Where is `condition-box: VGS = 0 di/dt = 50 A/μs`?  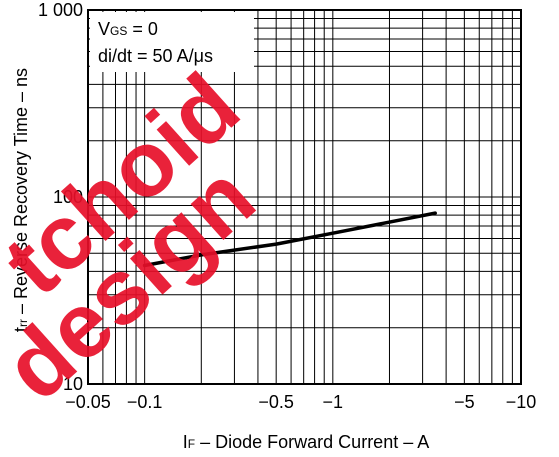 condition-box: VGS = 0 di/dt = 50 A/μs is located at coordinates (172, 42).